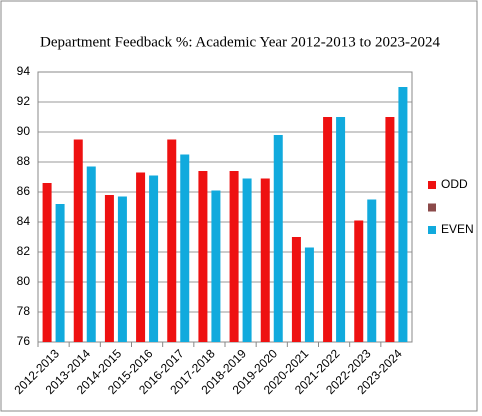  I want to click on y-tick-label: 86, so click(24, 191).